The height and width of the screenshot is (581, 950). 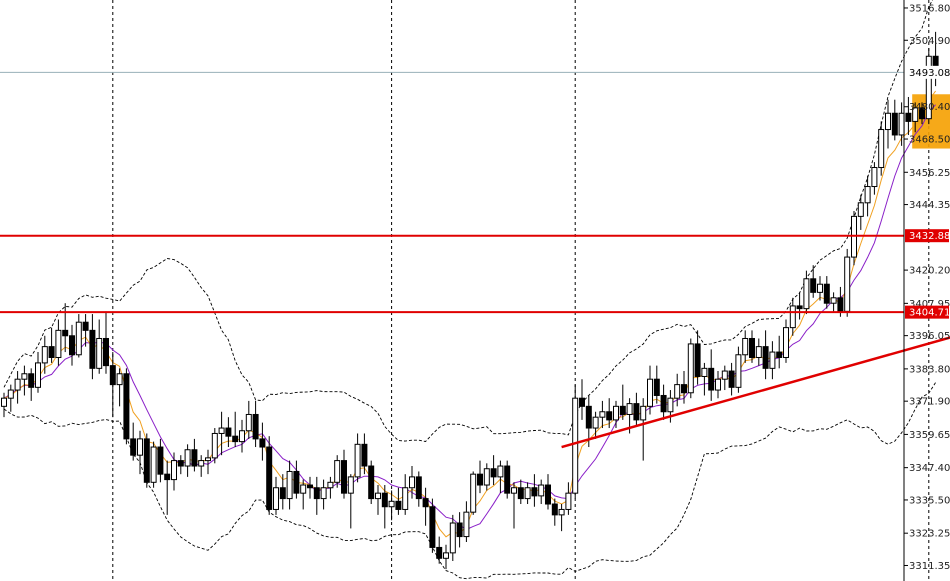 What do you see at coordinates (929, 435) in the screenshot?
I see `price-tick-label: 3359.65` at bounding box center [929, 435].